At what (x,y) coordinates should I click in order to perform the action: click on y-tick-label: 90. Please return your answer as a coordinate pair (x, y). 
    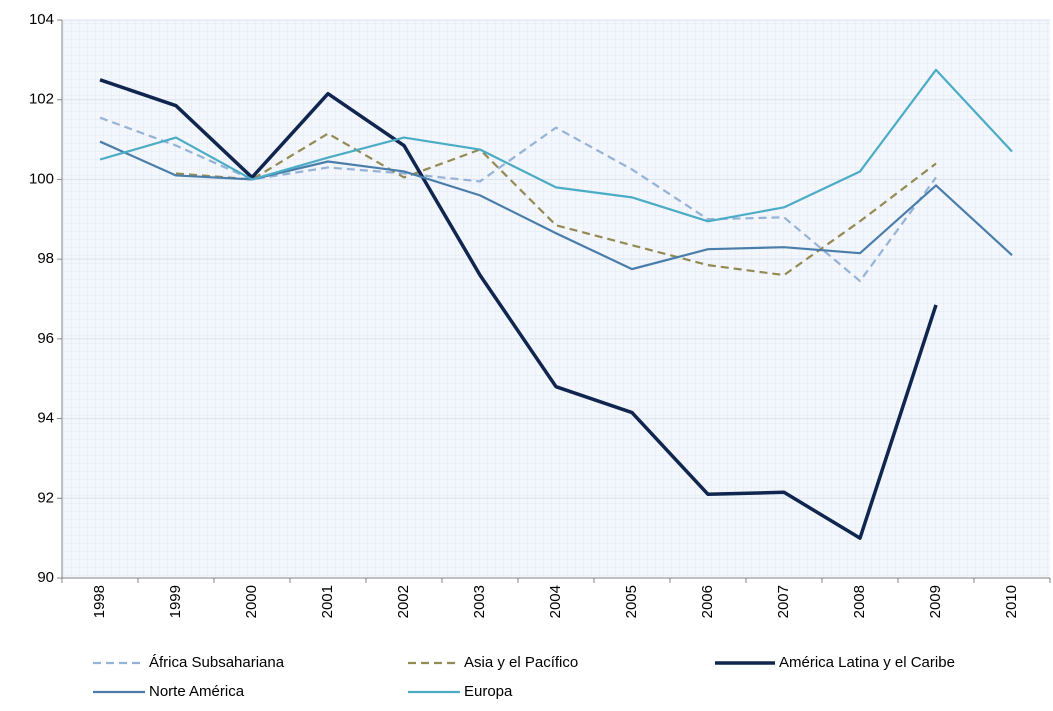
    Looking at the image, I should click on (45, 577).